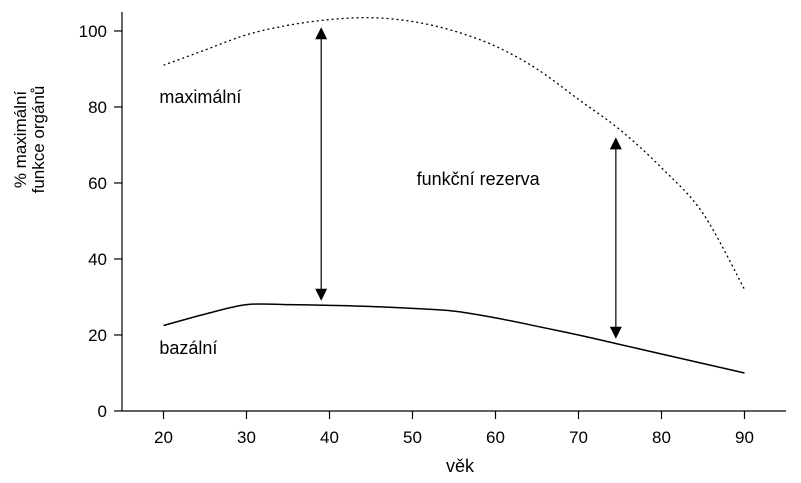  What do you see at coordinates (93, 31) in the screenshot?
I see `y-tick-label: 100` at bounding box center [93, 31].